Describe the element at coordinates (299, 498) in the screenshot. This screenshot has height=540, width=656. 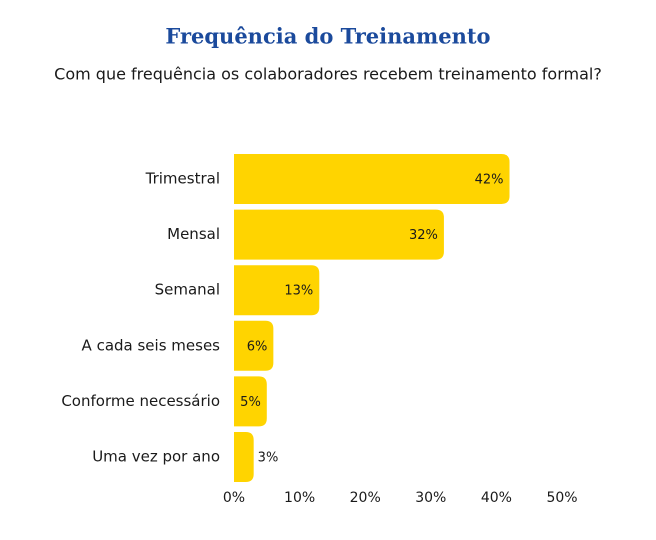
I see `x-tick-label: 10%` at that location.